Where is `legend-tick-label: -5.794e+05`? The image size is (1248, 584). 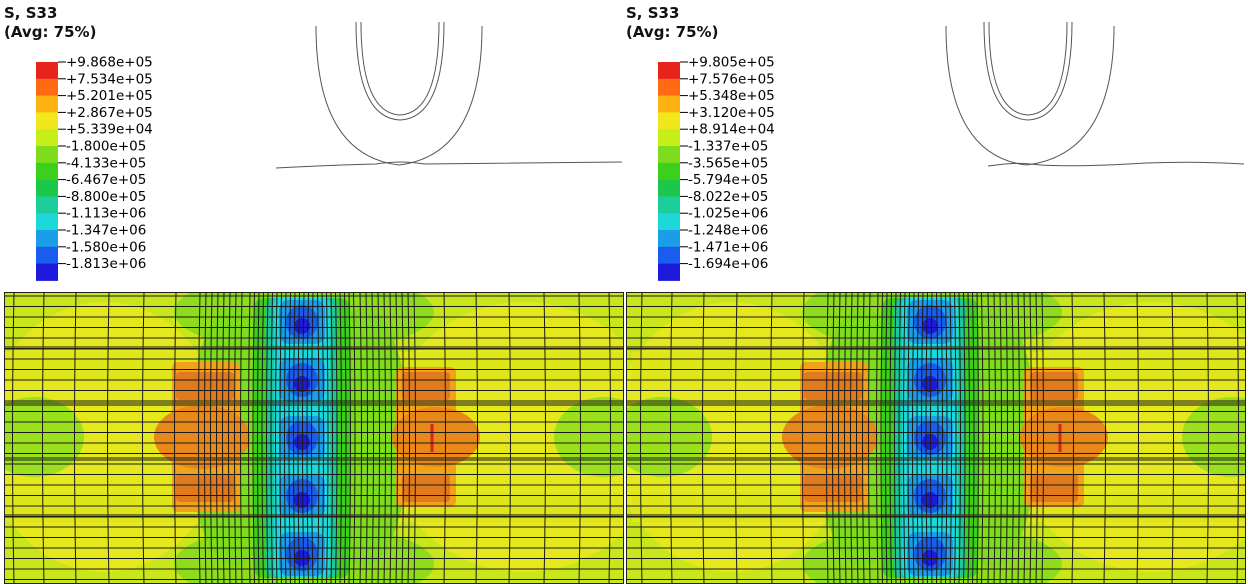 legend-tick-label: -5.794e+05 is located at coordinates (728, 180).